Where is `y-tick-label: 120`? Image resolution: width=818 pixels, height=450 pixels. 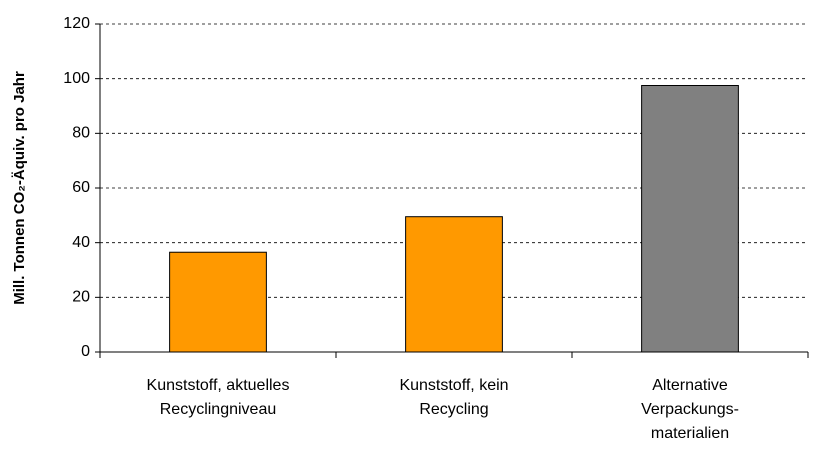 y-tick-label: 120 is located at coordinates (76, 23).